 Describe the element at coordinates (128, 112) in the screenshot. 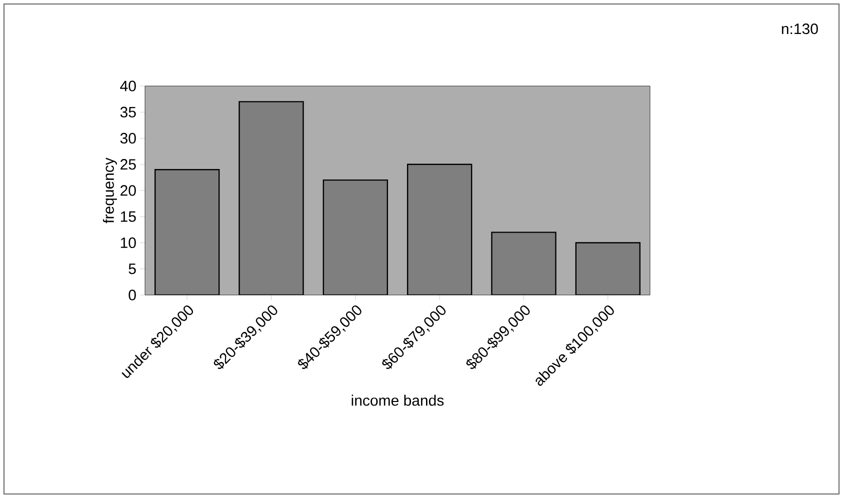

I see `y-tick-label: 35` at that location.